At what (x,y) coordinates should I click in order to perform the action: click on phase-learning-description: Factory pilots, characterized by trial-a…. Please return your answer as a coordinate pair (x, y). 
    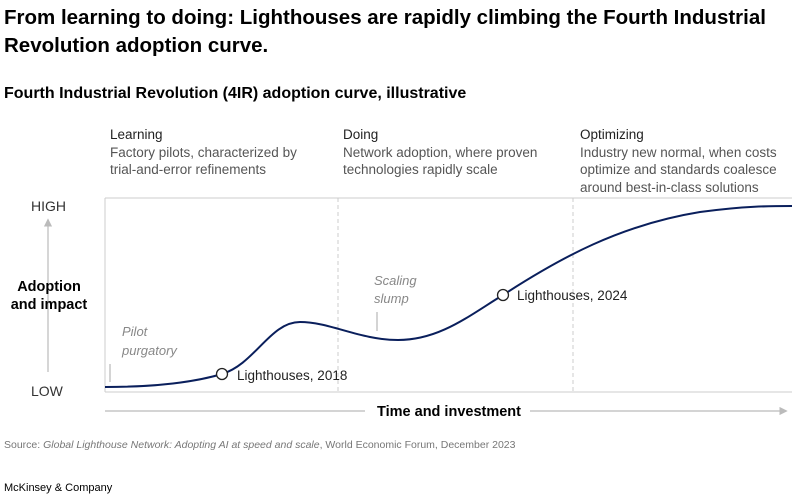
    Looking at the image, I should click on (203, 161).